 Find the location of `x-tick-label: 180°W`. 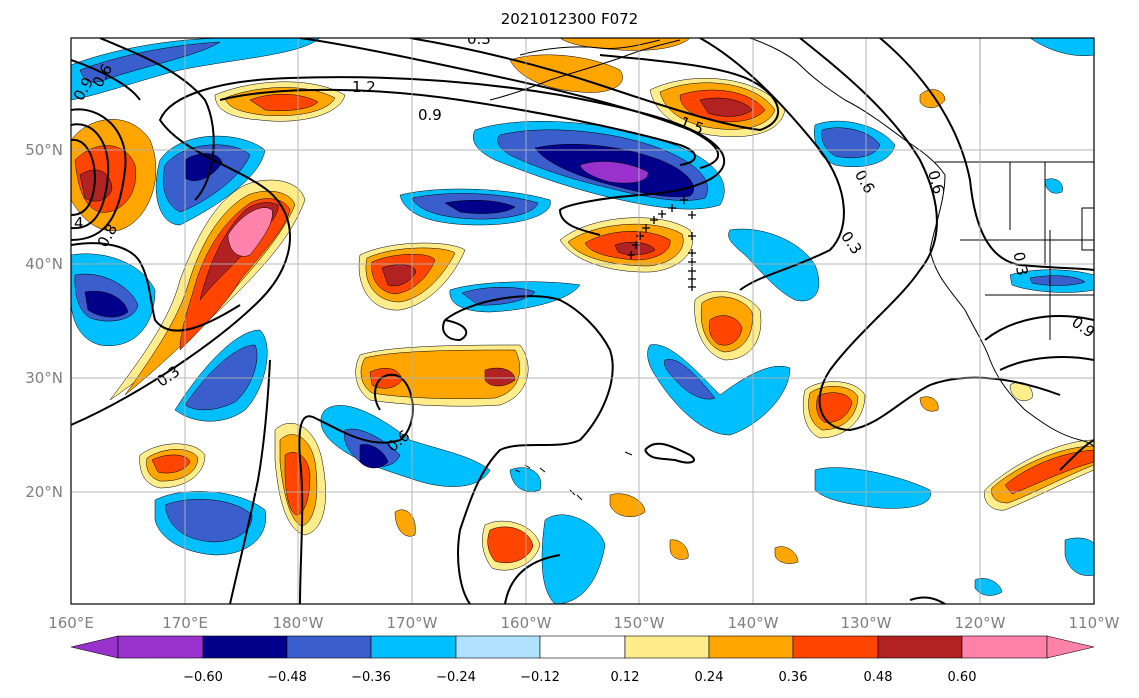

x-tick-label: 180°W is located at coordinates (298, 623).